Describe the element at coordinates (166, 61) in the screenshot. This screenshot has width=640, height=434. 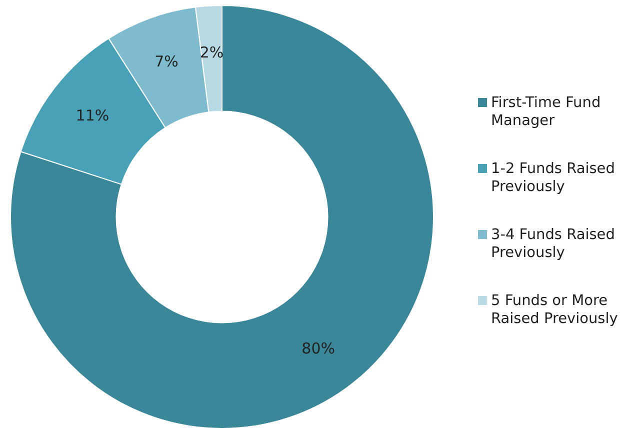
I see `data-label: 7%` at that location.